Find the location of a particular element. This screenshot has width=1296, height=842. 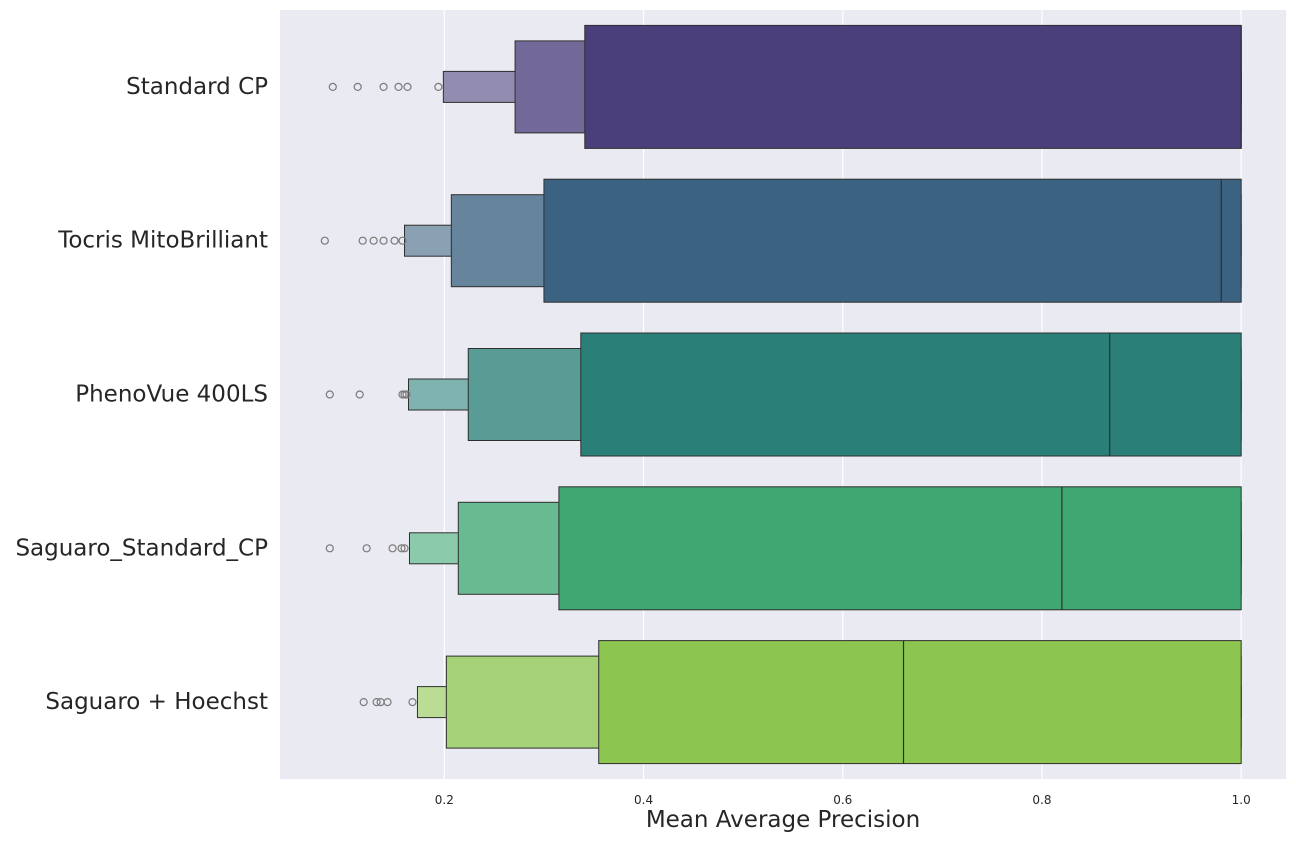

outlier-points is located at coordinates (381, 394).